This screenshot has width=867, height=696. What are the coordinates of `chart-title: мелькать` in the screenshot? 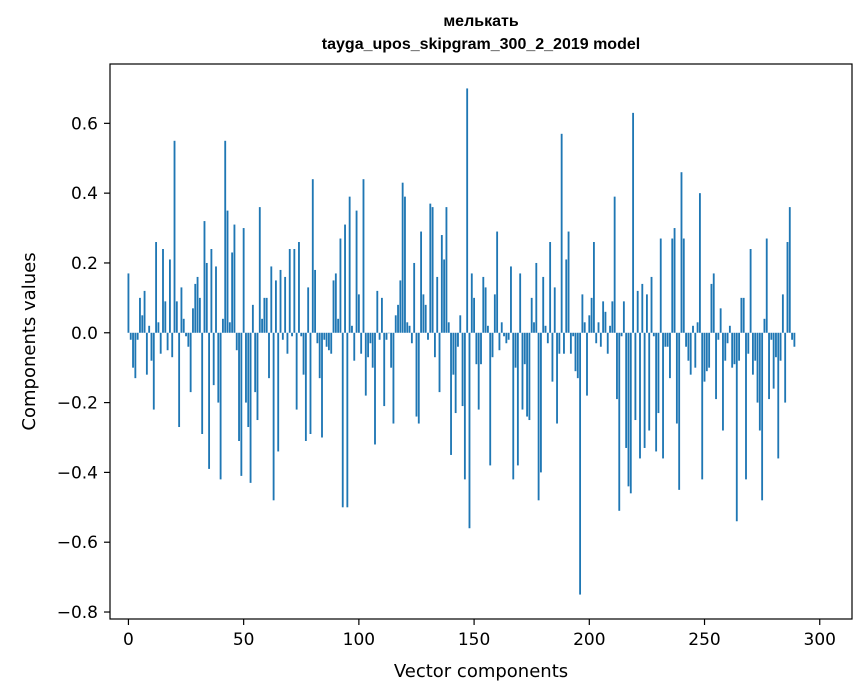 It's located at (481, 21).